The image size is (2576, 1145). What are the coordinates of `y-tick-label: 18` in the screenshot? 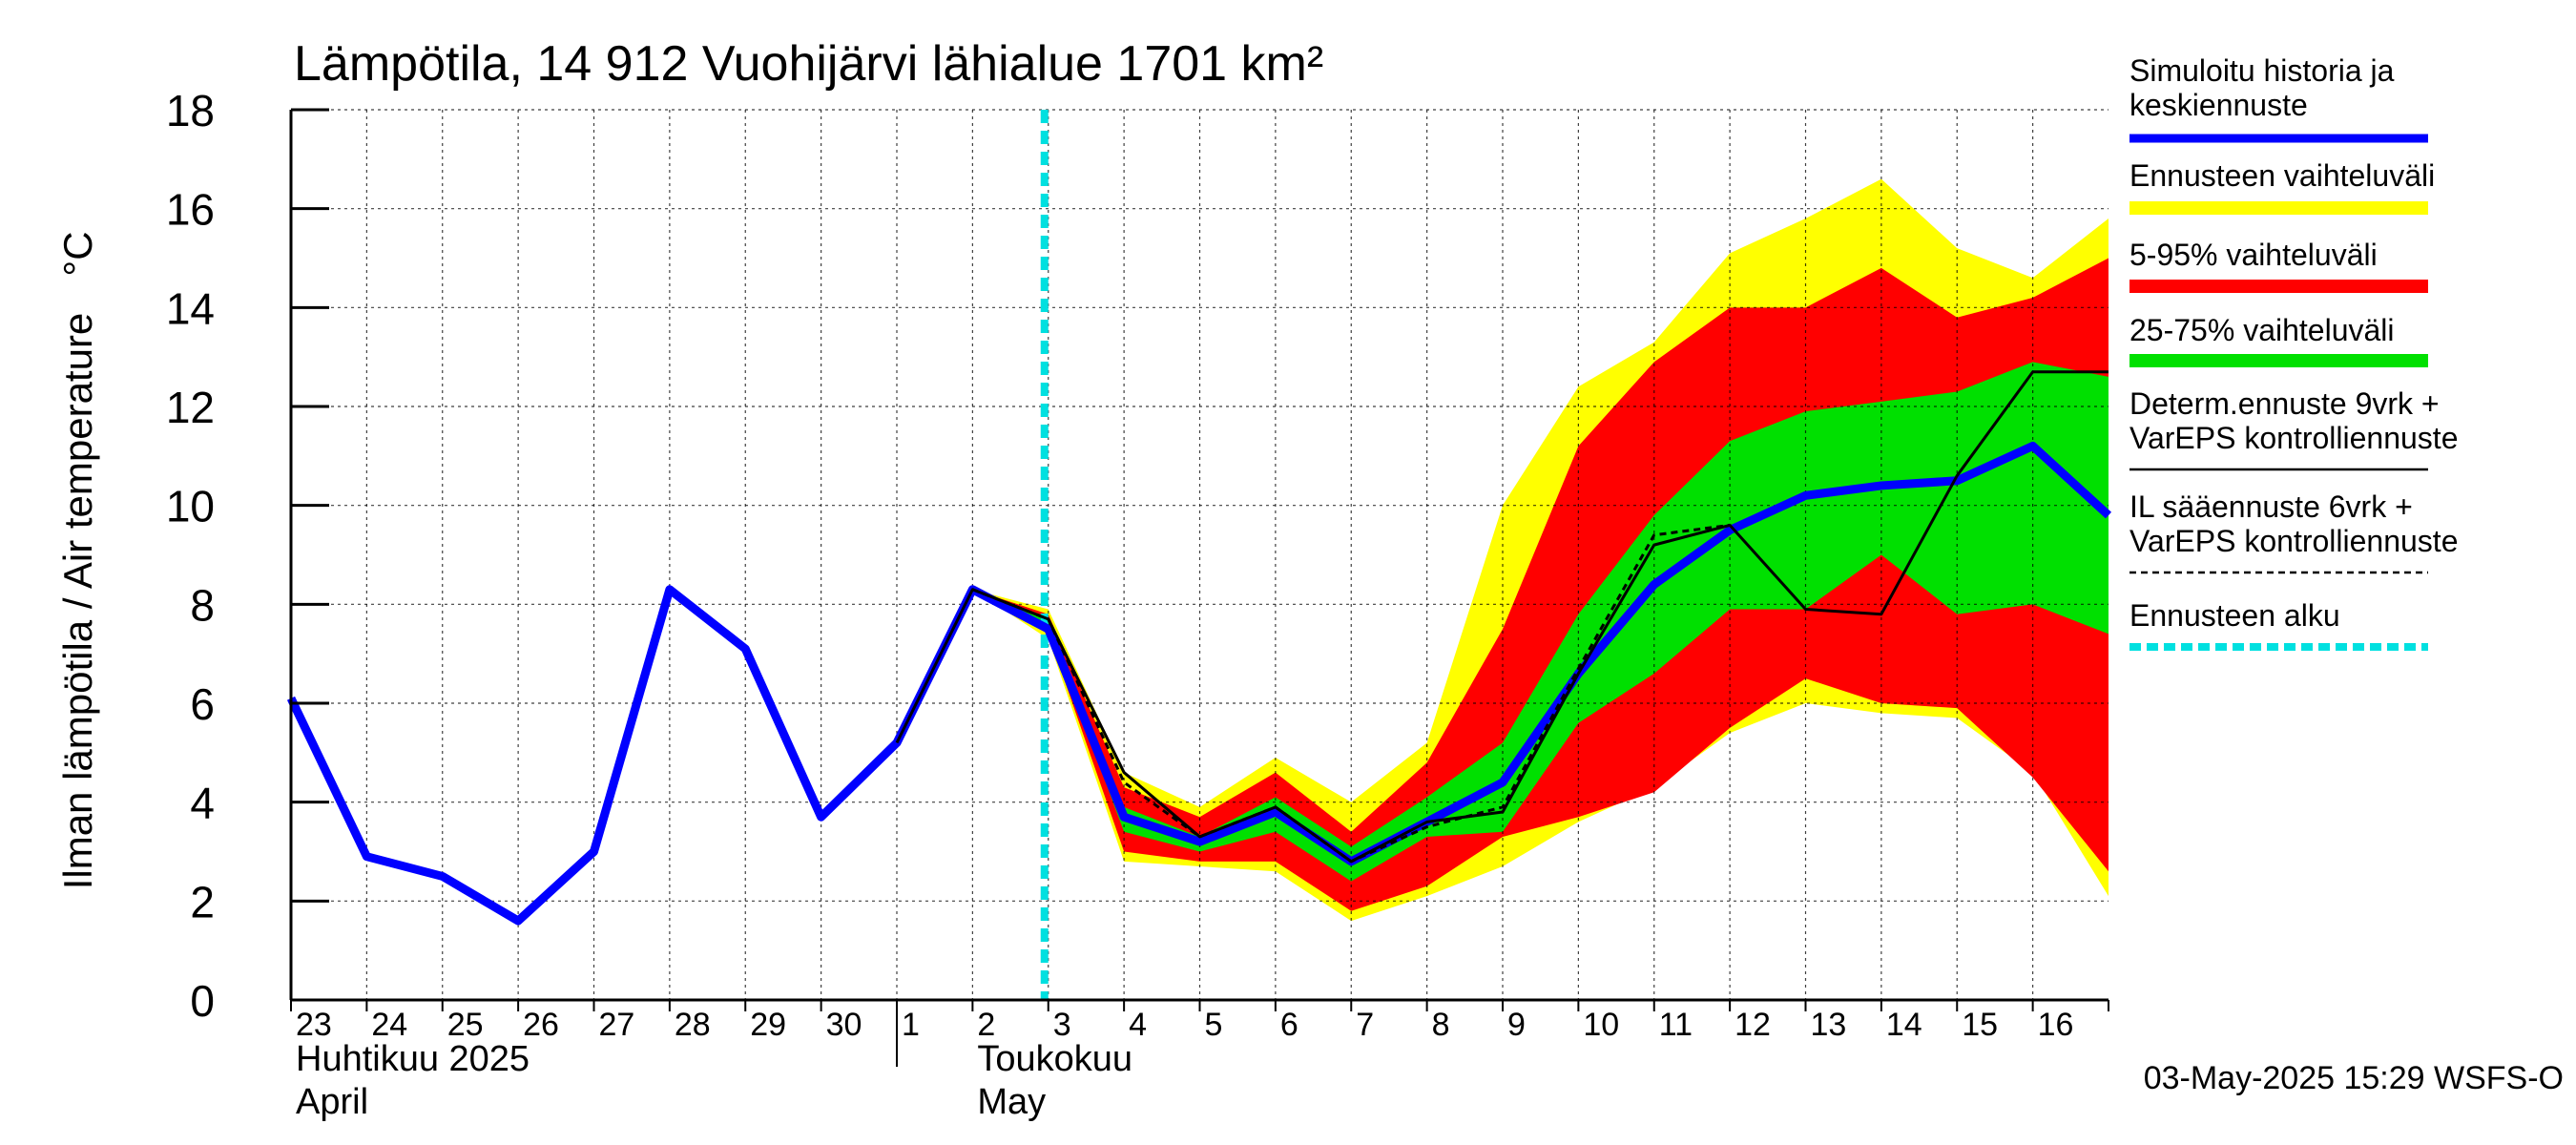 It's located at (190, 110).